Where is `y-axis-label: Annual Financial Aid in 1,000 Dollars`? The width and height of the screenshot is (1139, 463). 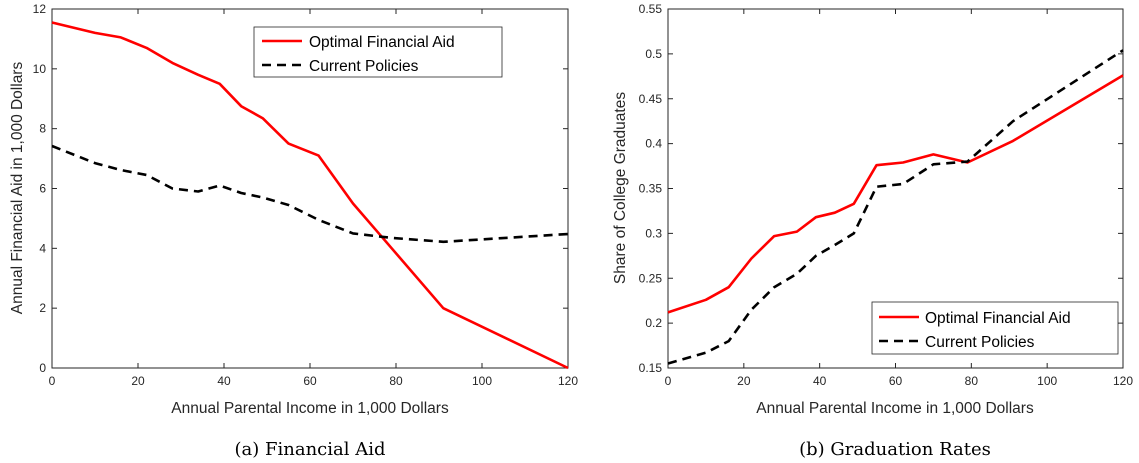 y-axis-label: Annual Financial Aid in 1,000 Dollars is located at coordinates (17, 188).